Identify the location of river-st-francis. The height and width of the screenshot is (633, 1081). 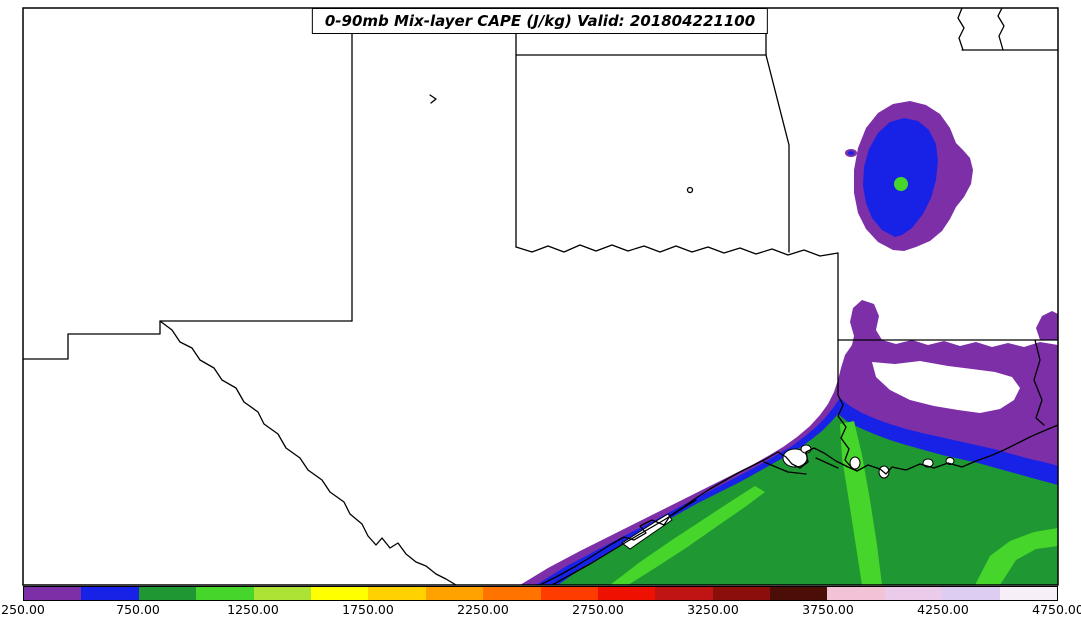
(961, 29).